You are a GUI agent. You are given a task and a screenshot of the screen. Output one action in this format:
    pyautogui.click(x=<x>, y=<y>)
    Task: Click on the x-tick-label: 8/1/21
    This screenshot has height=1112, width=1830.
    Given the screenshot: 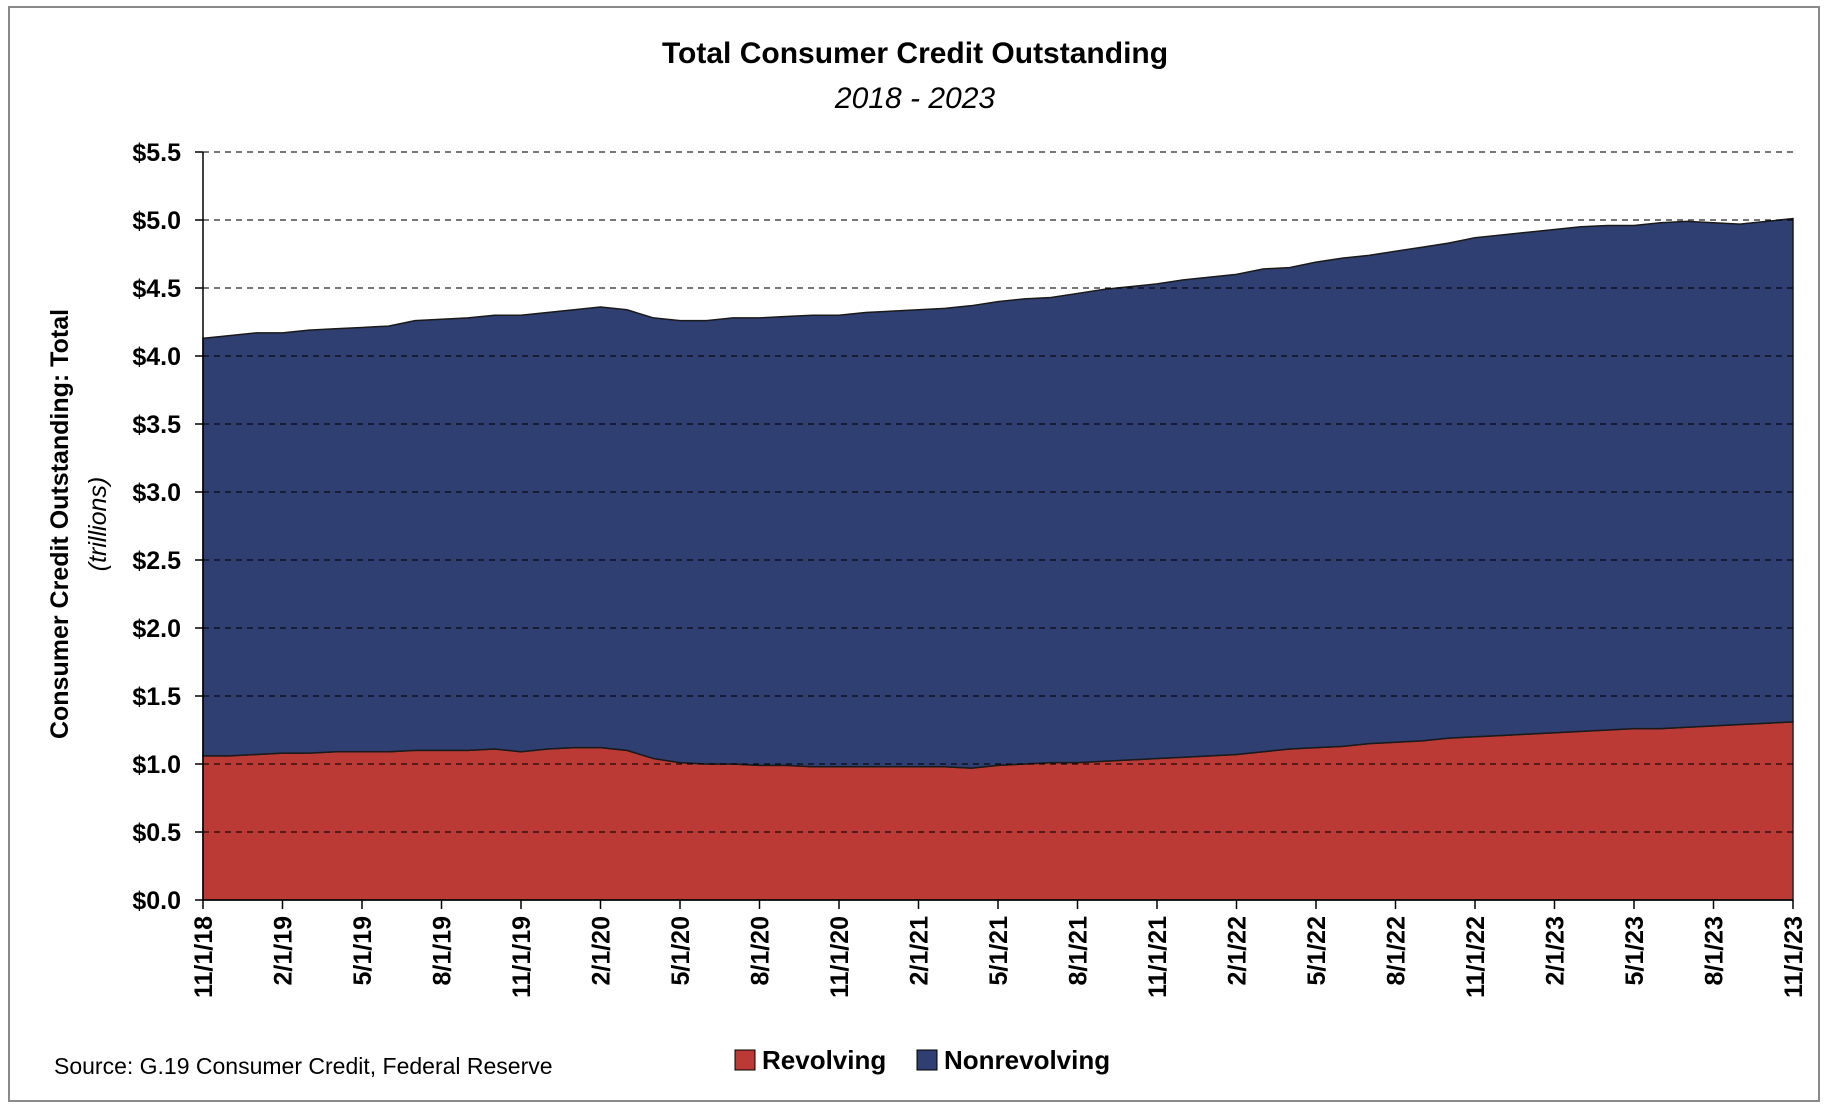 What is the action you would take?
    pyautogui.click(x=1079, y=951)
    